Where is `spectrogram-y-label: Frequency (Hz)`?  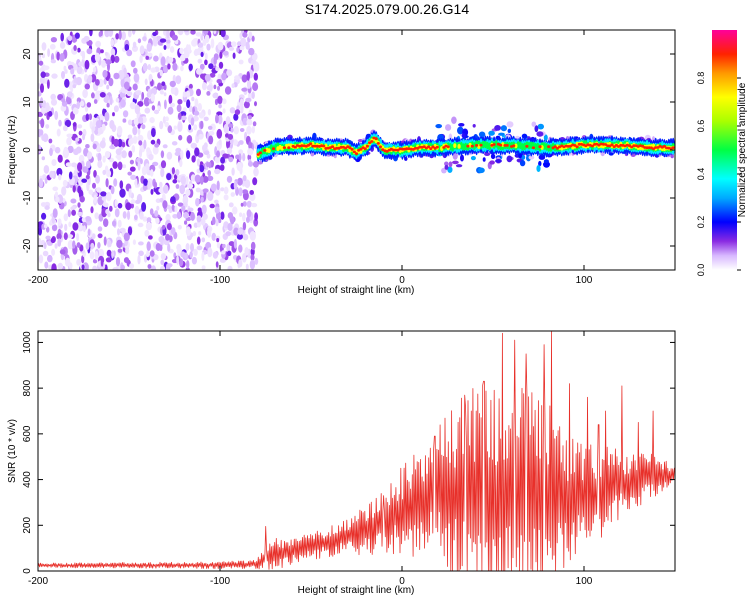
spectrogram-y-label: Frequency (Hz) is located at coordinates (12, 150).